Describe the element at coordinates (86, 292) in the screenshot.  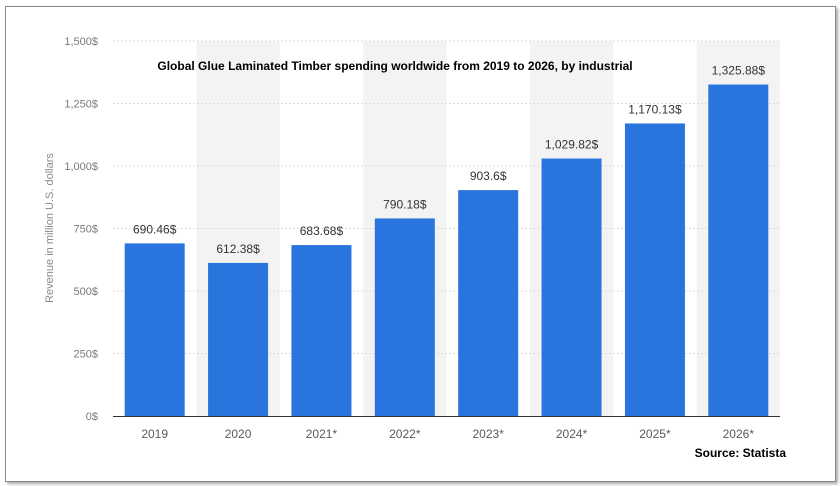
I see `y-tick-label: 500$` at that location.